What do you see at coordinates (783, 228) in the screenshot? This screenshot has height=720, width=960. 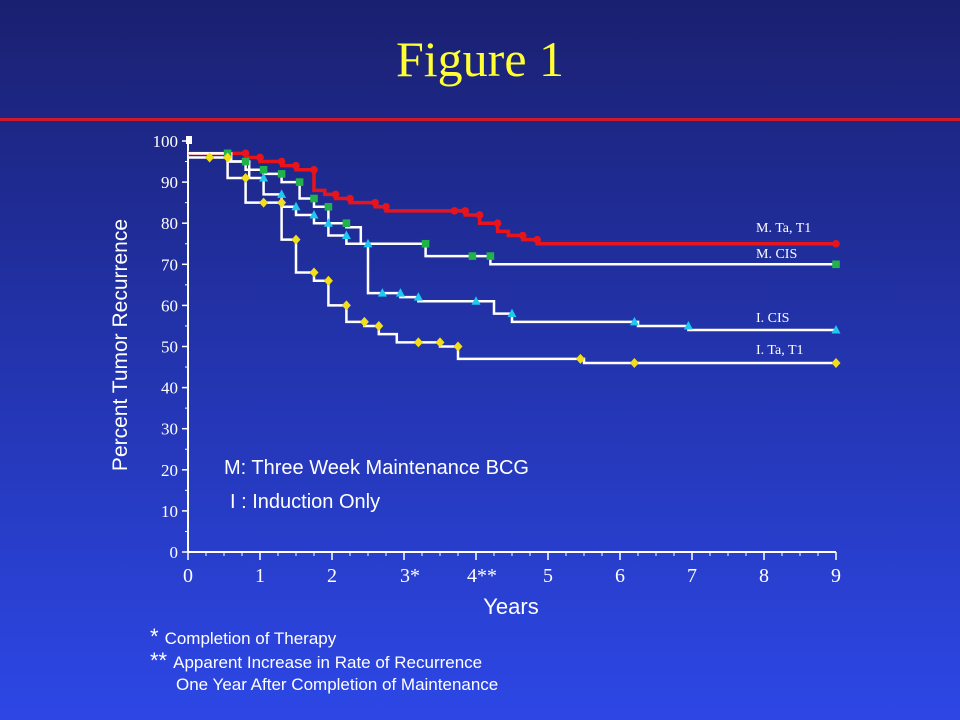 I see `series-label-0: M. Ta, T1` at bounding box center [783, 228].